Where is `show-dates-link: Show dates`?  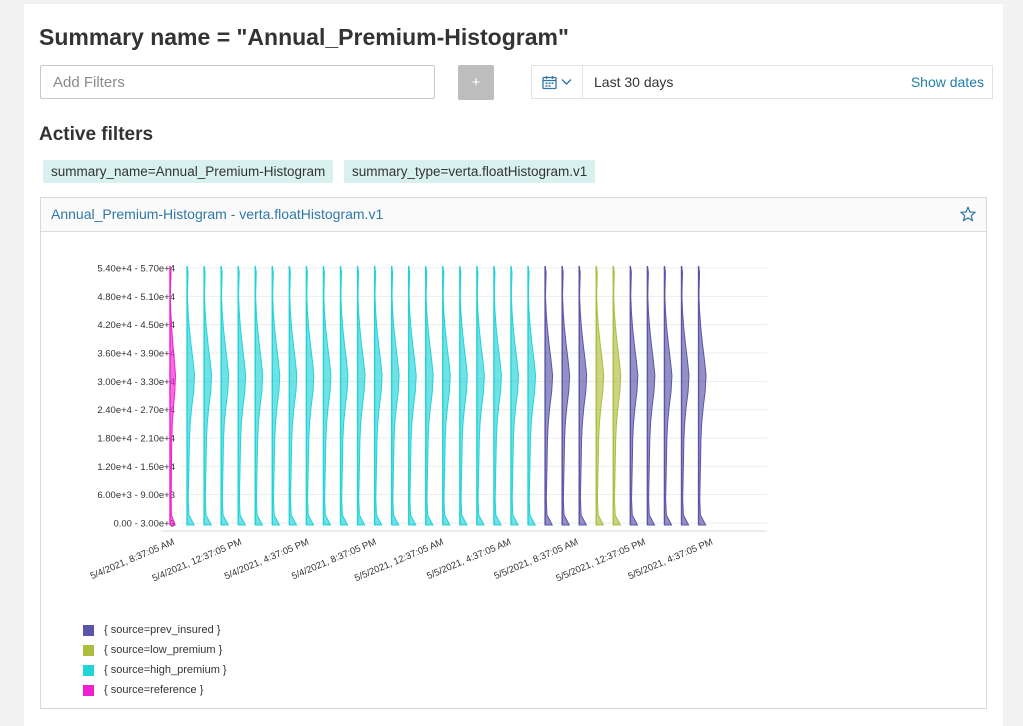
show-dates-link: Show dates is located at coordinates (947, 82).